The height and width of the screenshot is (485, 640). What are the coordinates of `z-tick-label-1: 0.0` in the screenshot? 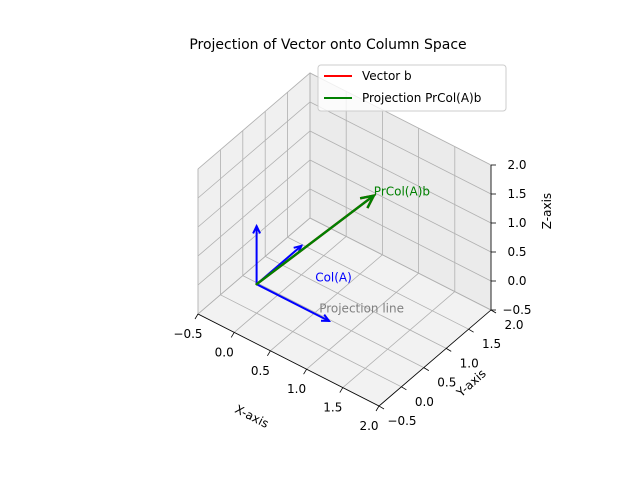 It's located at (516, 281).